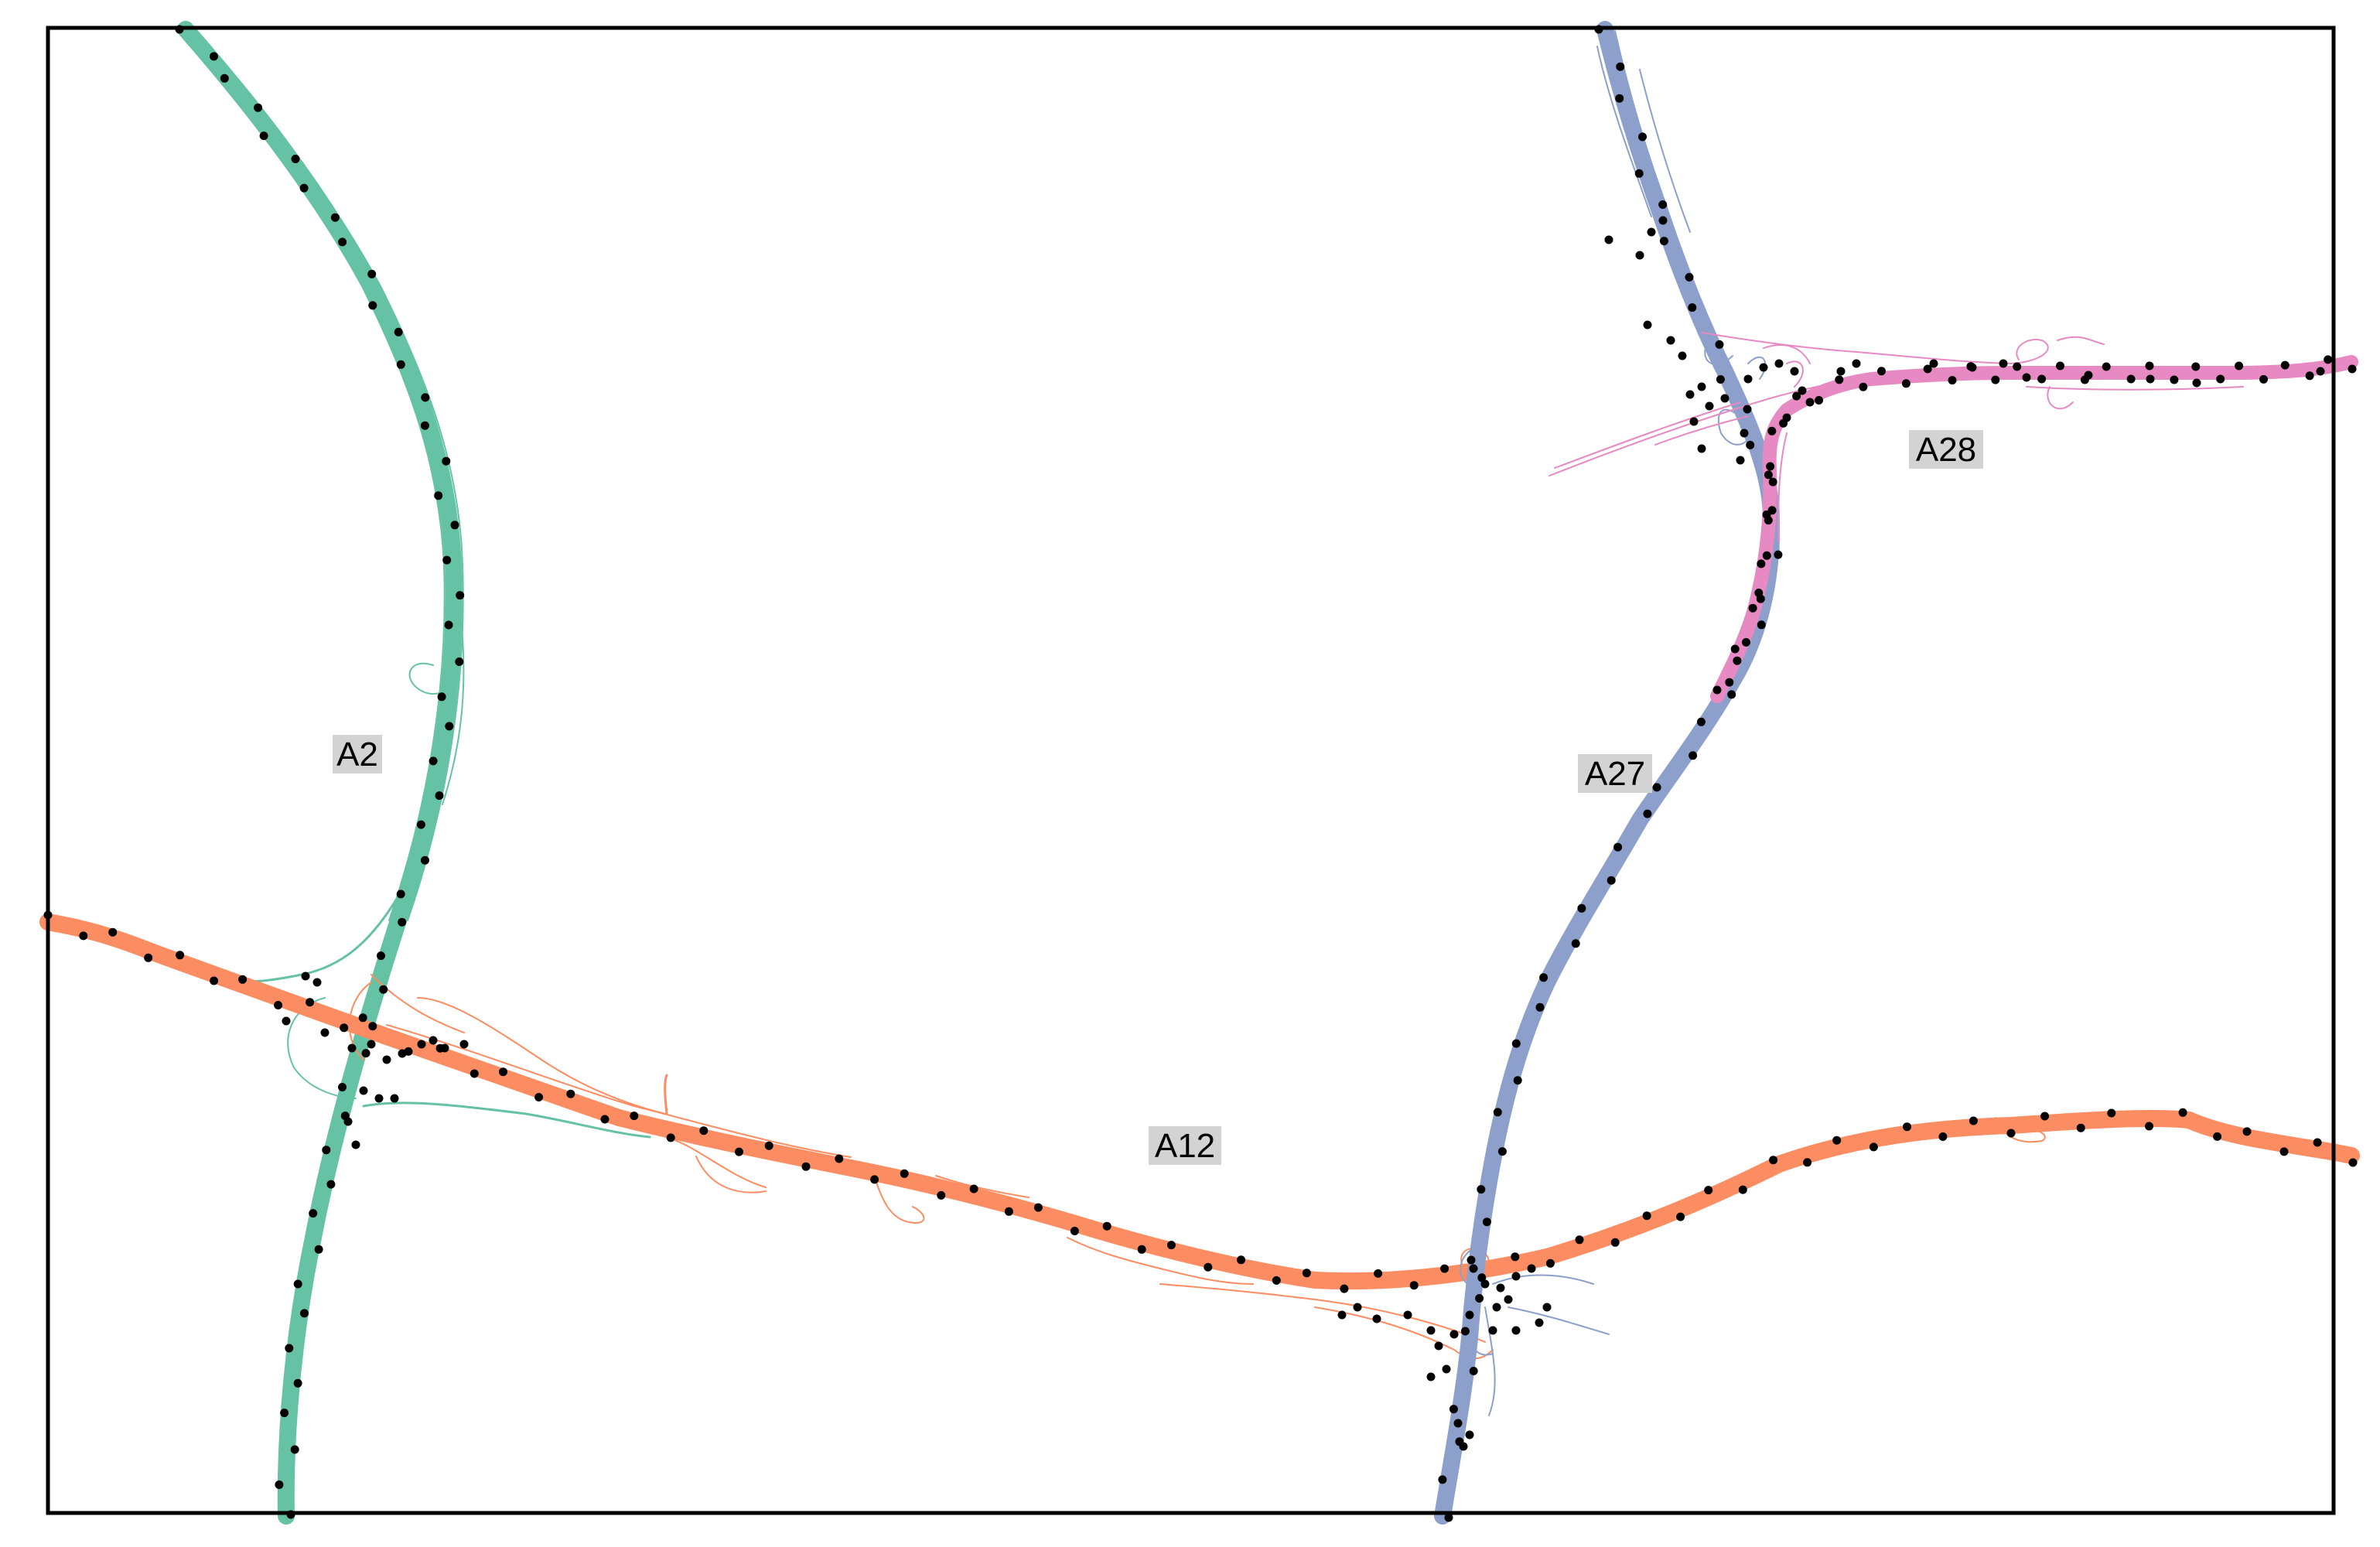  What do you see at coordinates (1615, 773) in the screenshot?
I see `label-background` at bounding box center [1615, 773].